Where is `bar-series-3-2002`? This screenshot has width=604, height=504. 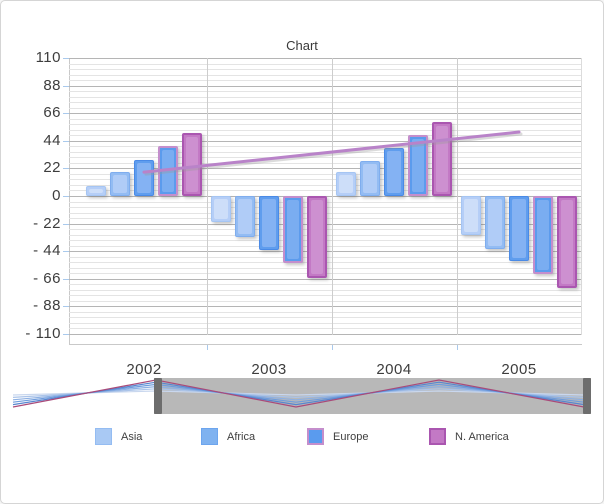 bar-series-3-2002 is located at coordinates (144, 177).